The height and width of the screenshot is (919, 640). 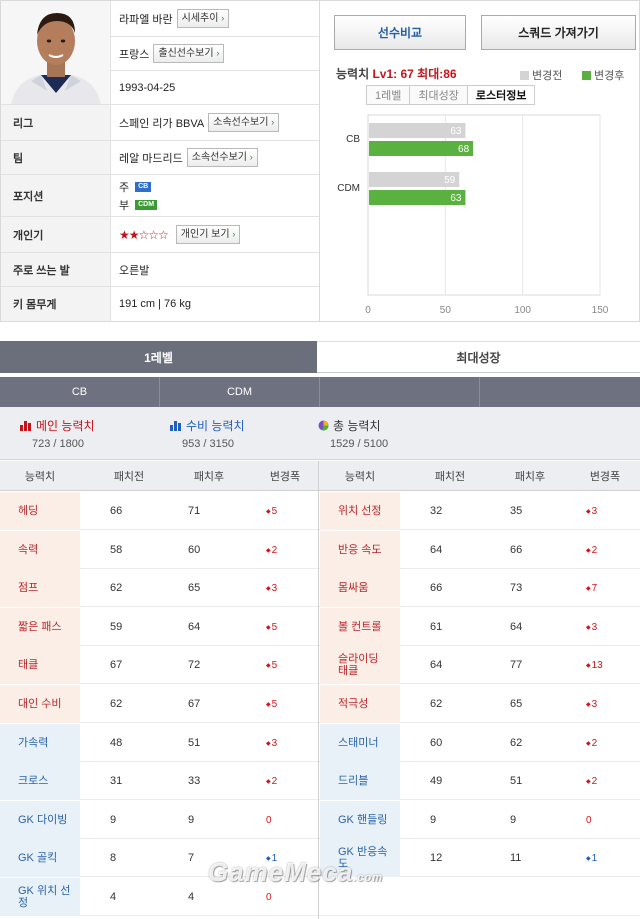 What do you see at coordinates (222, 157) in the screenshot?
I see `team-players-button: 소속선수보기 ›` at bounding box center [222, 157].